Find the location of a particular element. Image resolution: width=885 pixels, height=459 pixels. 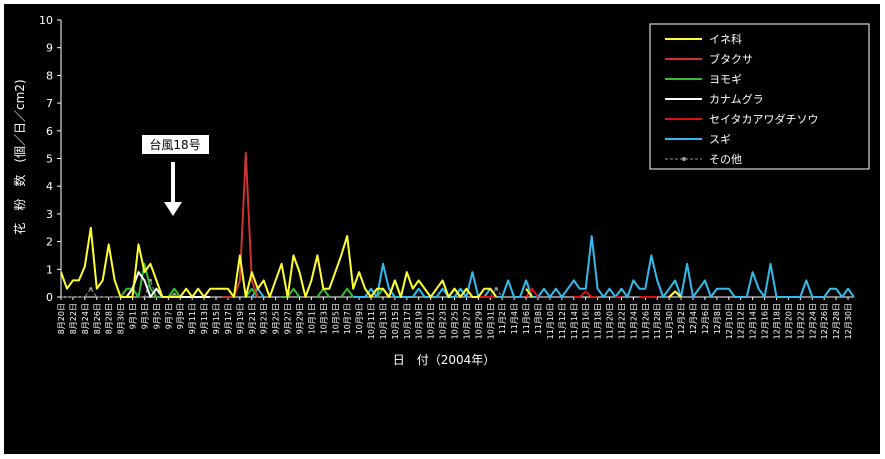

y-tick-label: 0 is located at coordinates (49, 297).